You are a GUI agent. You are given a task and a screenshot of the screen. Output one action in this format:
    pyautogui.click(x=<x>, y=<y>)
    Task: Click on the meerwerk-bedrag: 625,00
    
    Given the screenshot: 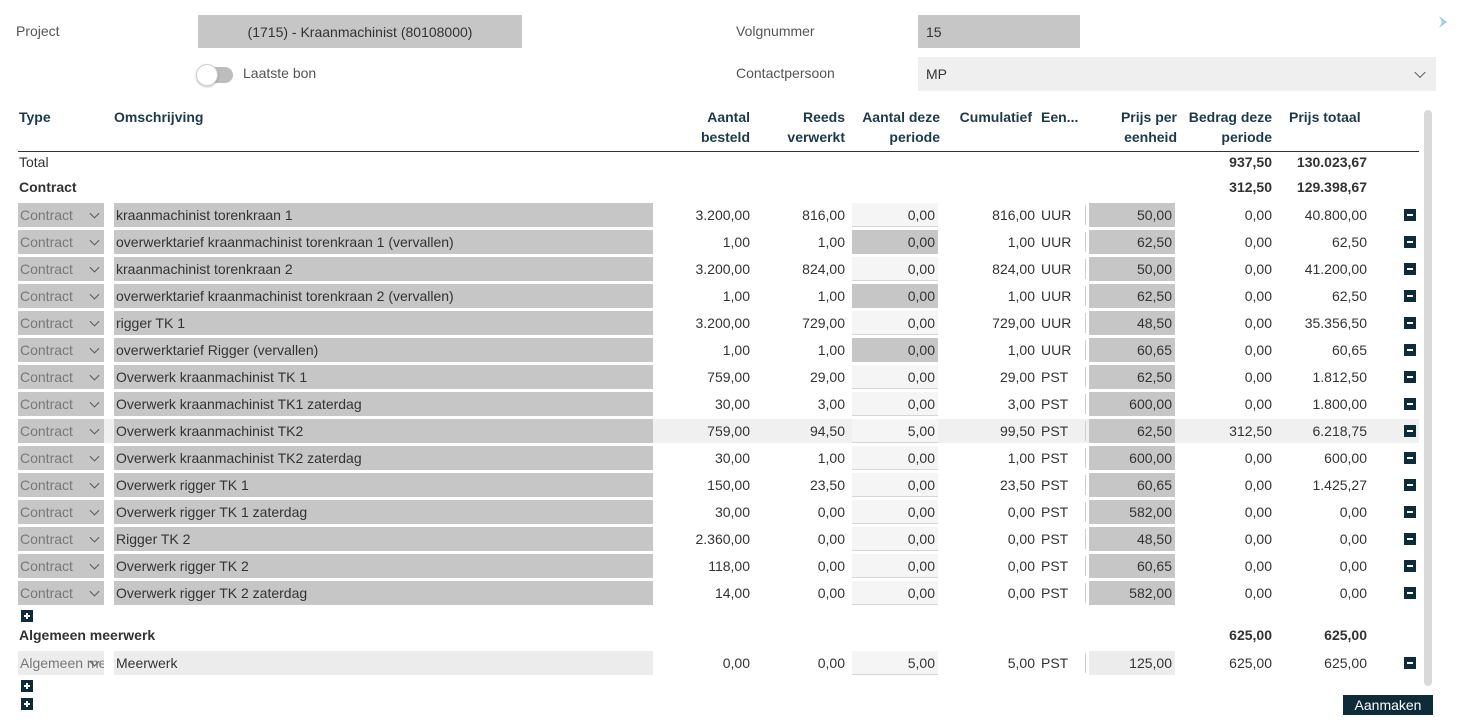 What is the action you would take?
    pyautogui.click(x=1250, y=635)
    